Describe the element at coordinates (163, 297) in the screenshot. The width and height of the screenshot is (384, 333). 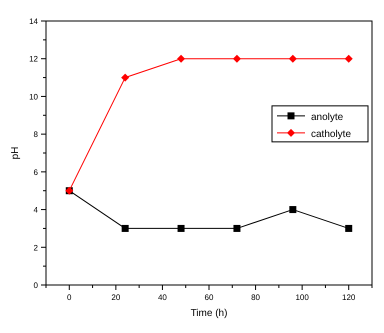
I see `x-tick-label: 40` at that location.